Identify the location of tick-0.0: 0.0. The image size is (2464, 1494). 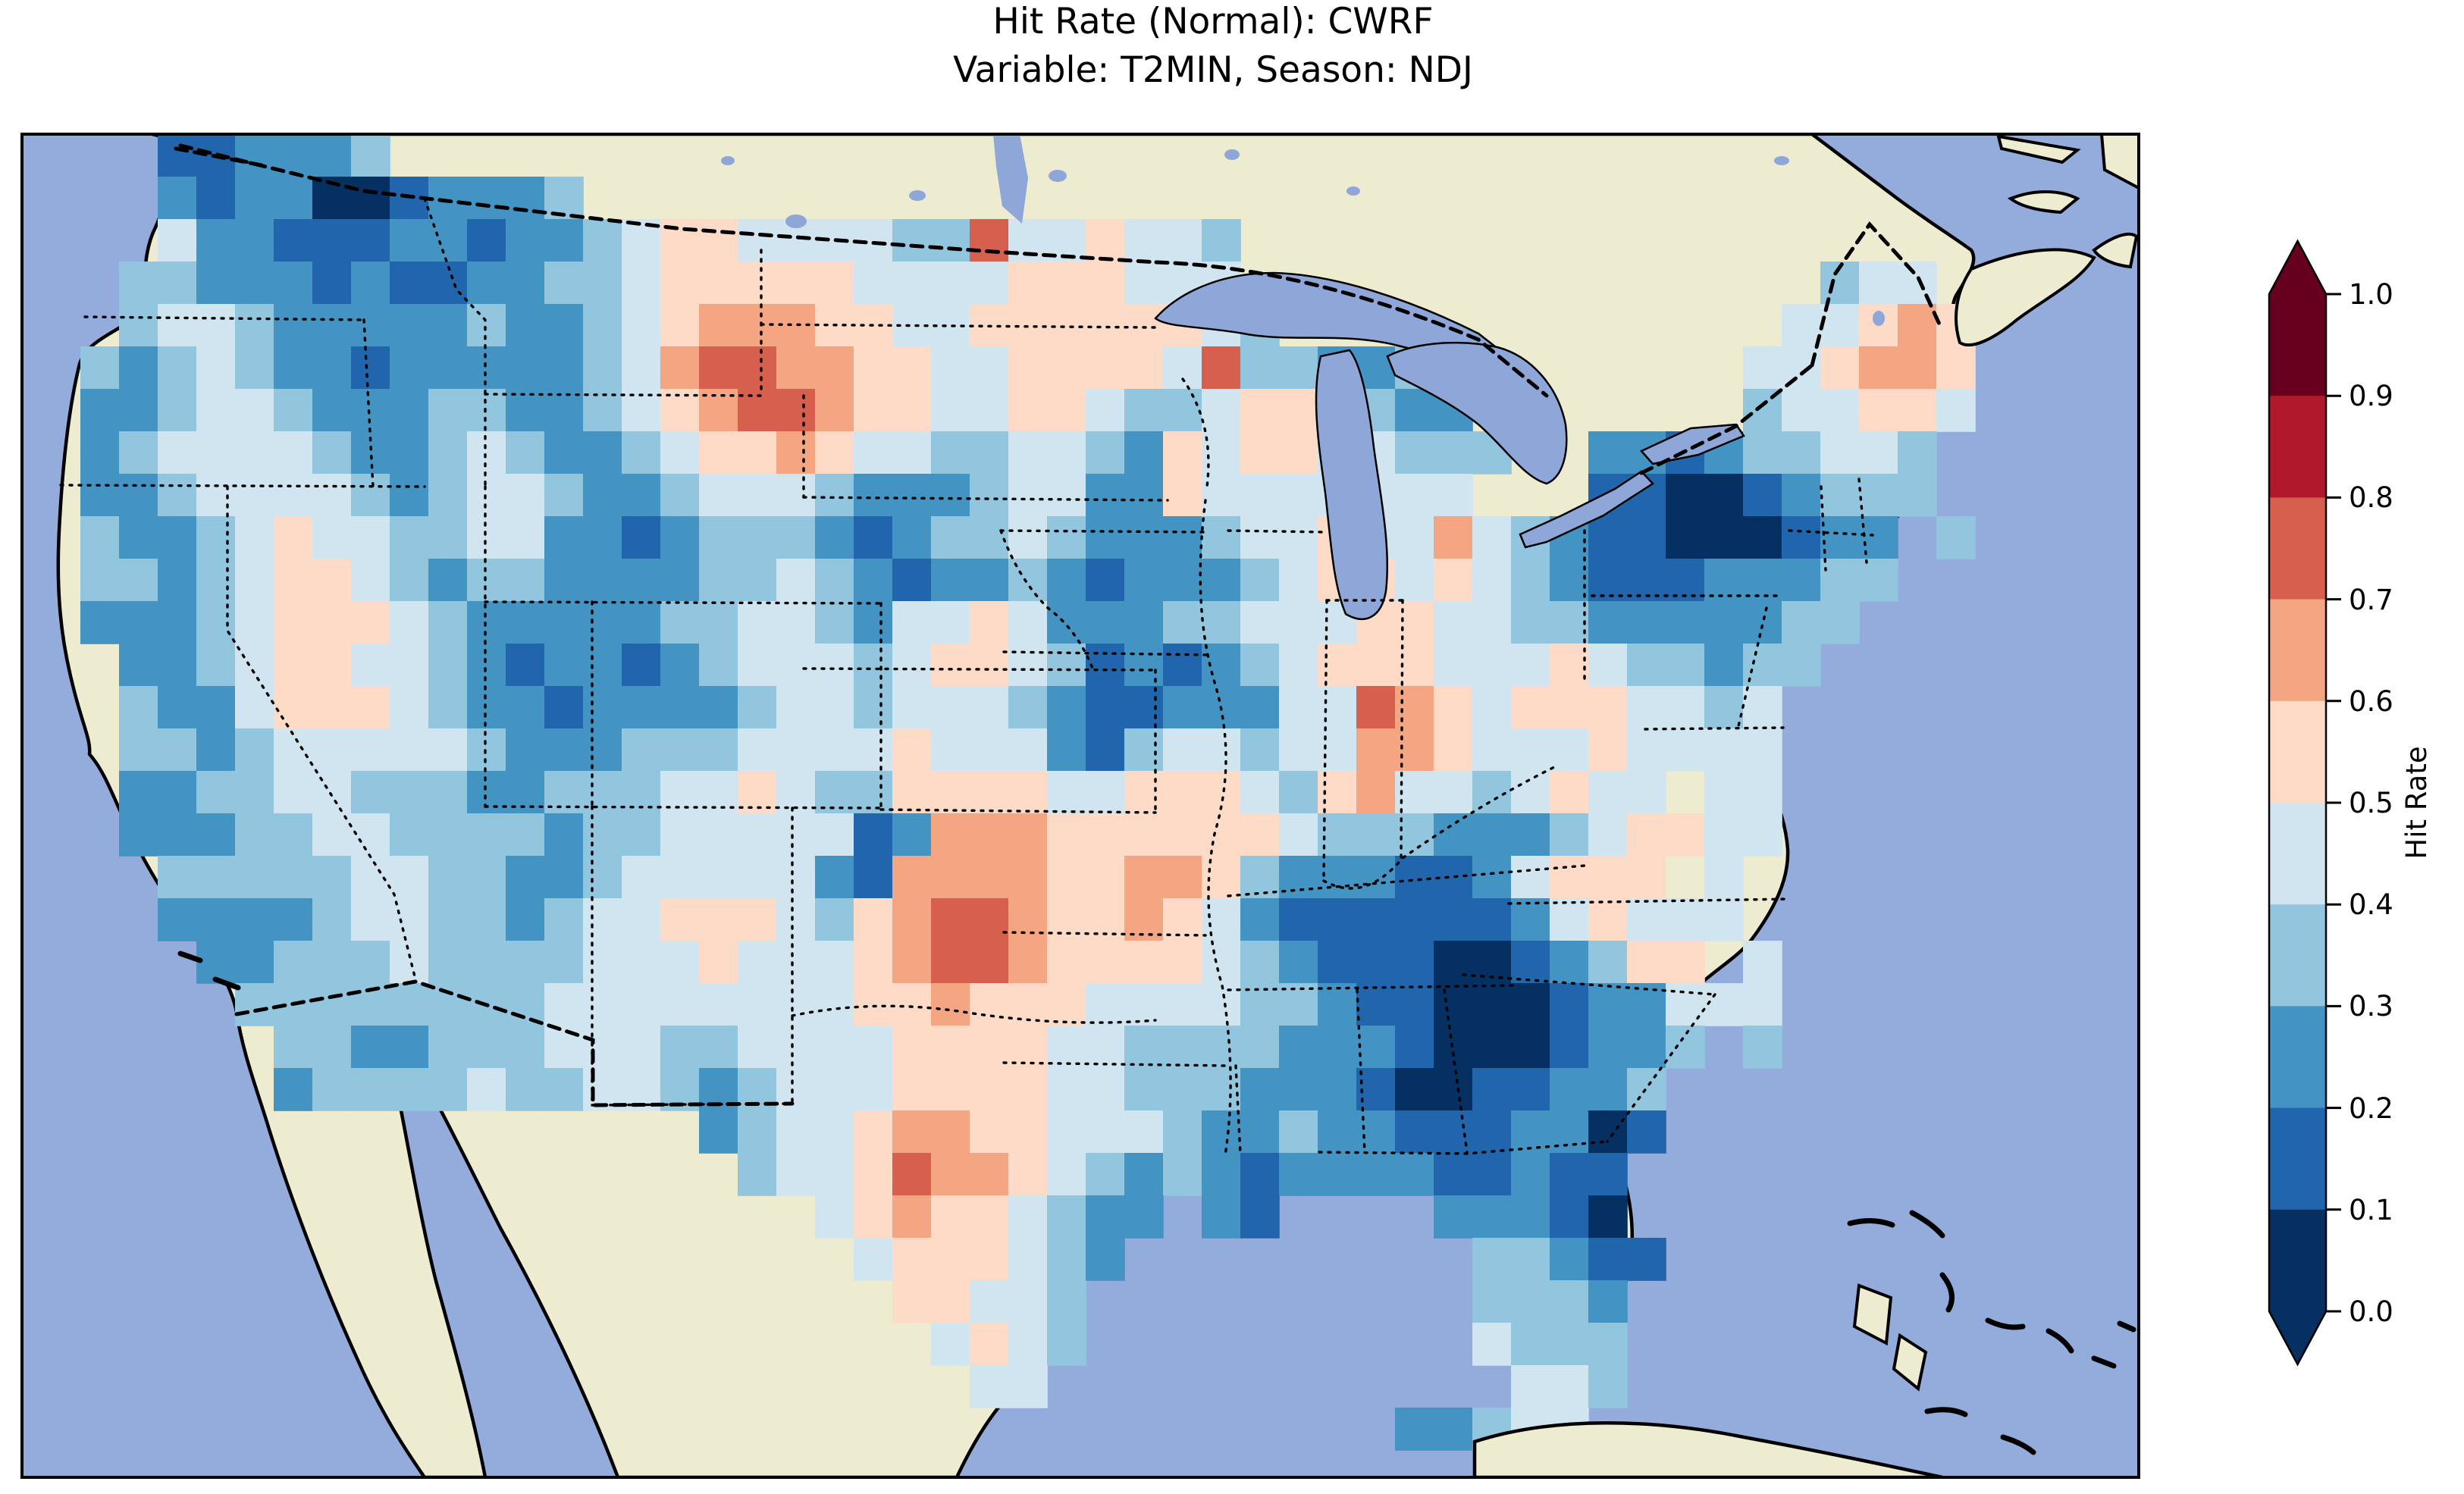
(2371, 1311).